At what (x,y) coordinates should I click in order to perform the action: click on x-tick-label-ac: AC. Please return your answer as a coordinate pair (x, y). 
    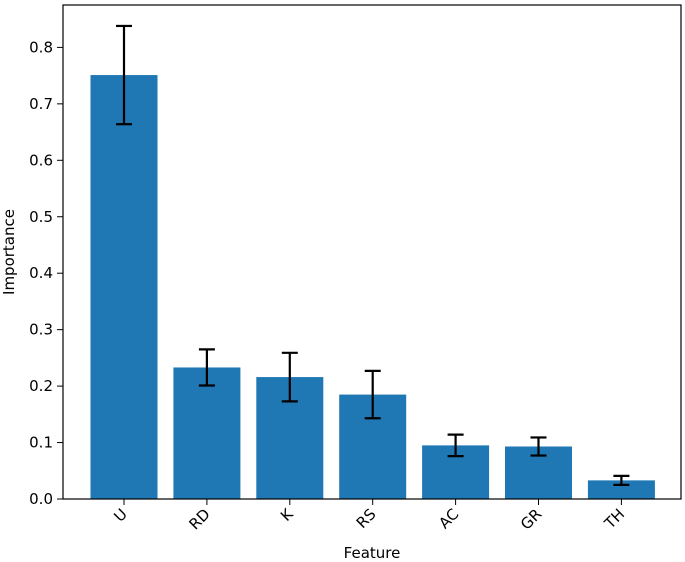
    Looking at the image, I should click on (448, 518).